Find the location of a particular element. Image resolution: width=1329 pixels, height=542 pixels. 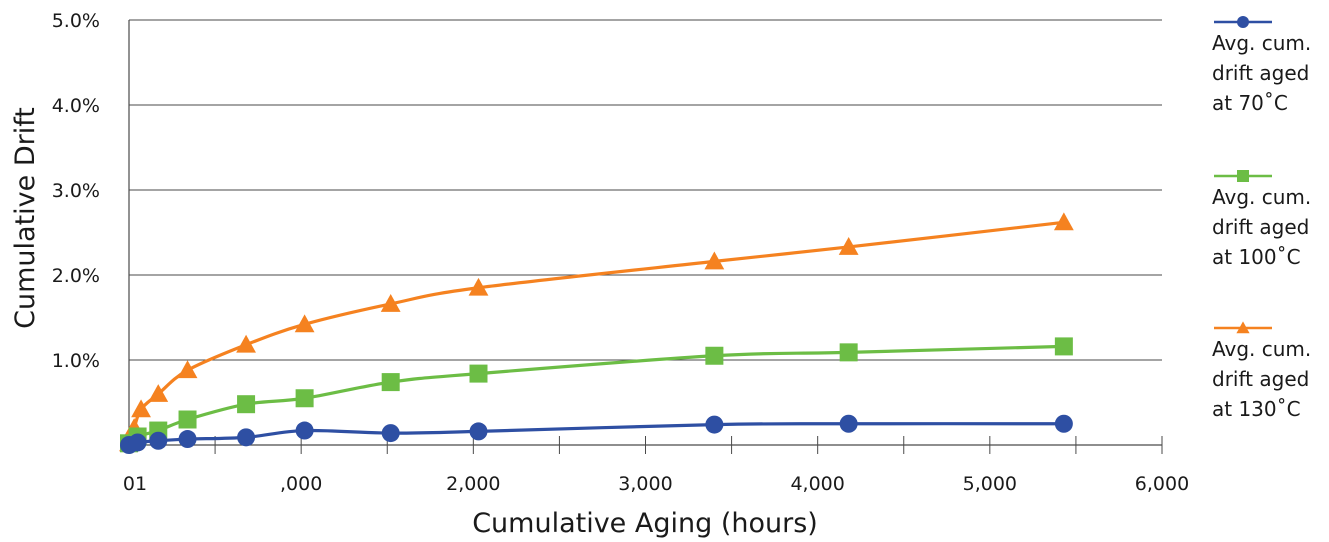

series-circle is located at coordinates (596, 434).